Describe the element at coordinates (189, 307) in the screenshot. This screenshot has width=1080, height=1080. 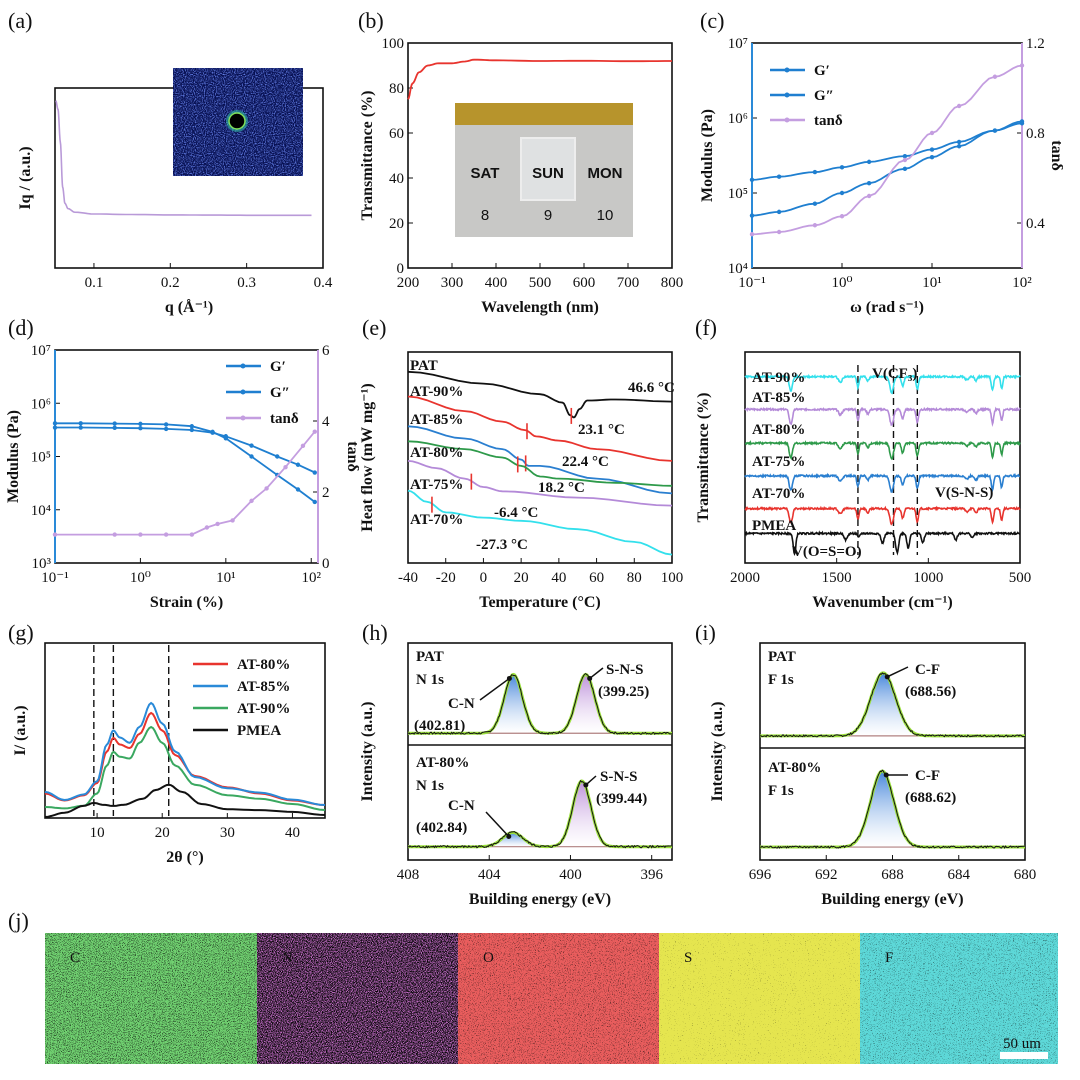
I see `x-axis-label: q (Å⁻¹)` at that location.